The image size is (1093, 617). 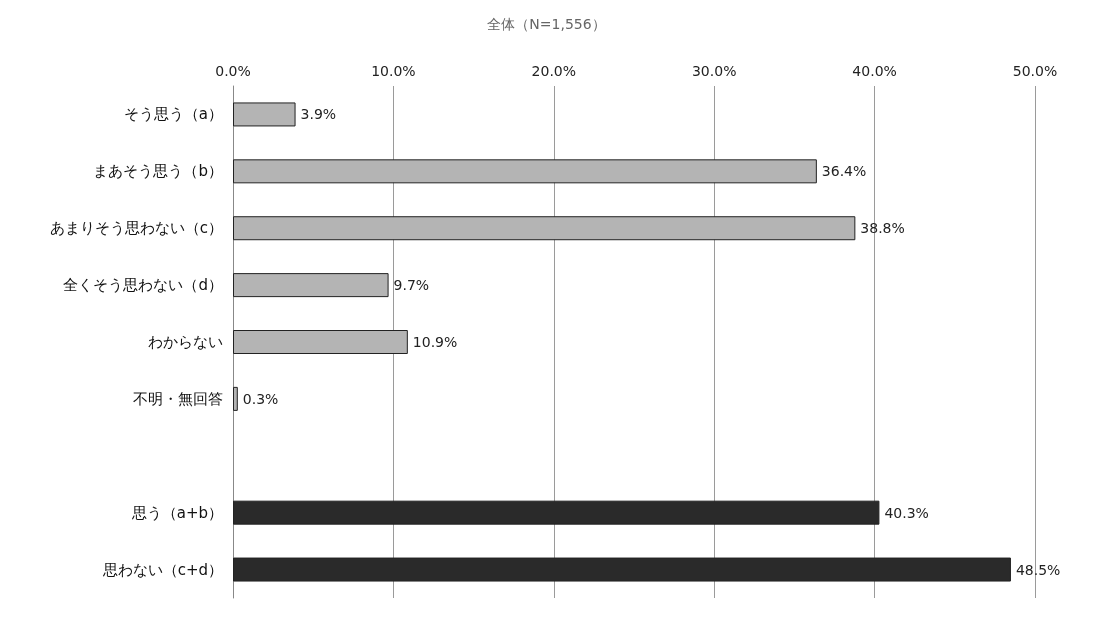 What do you see at coordinates (143, 285) in the screenshot?
I see `y-tick-label: 全くそう思わない（d）` at bounding box center [143, 285].